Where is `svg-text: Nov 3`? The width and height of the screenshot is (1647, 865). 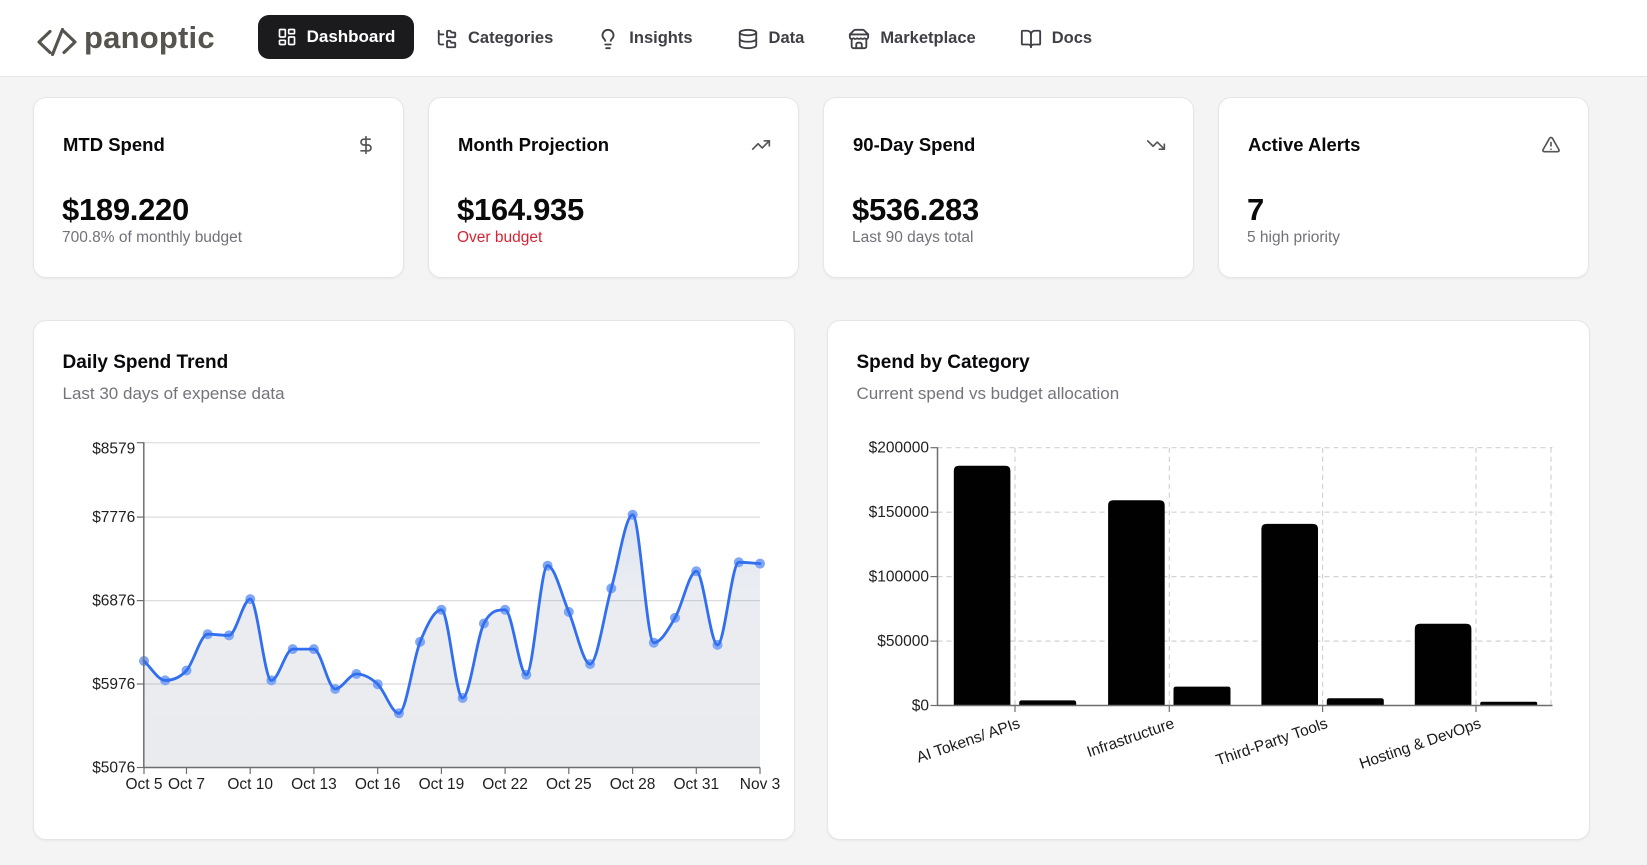
svg-text: Nov 3 is located at coordinates (760, 784).